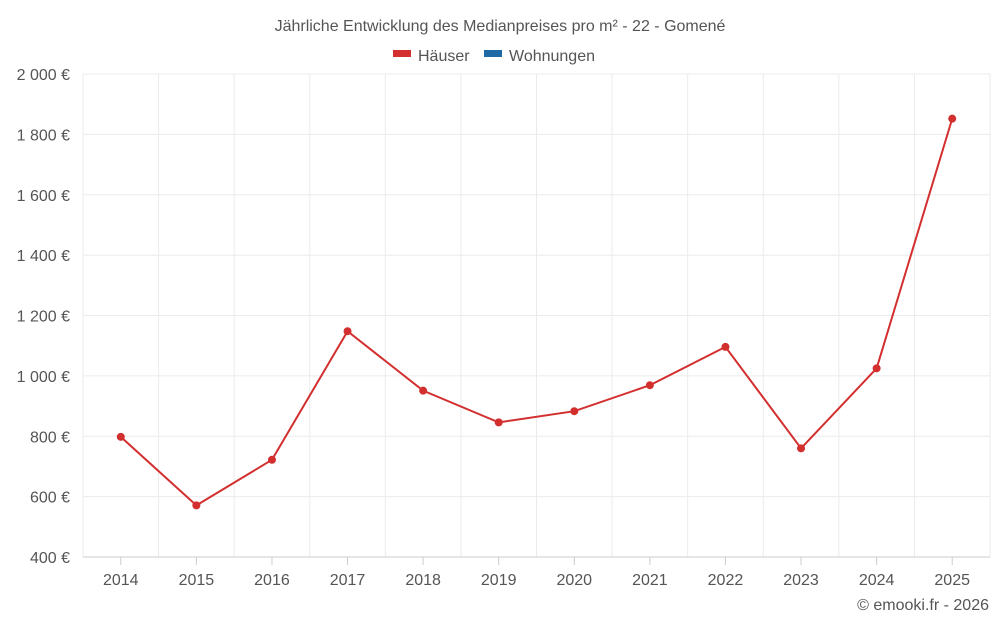  Describe the element at coordinates (43, 196) in the screenshot. I see `y-tick-label: 1 600 €` at that location.